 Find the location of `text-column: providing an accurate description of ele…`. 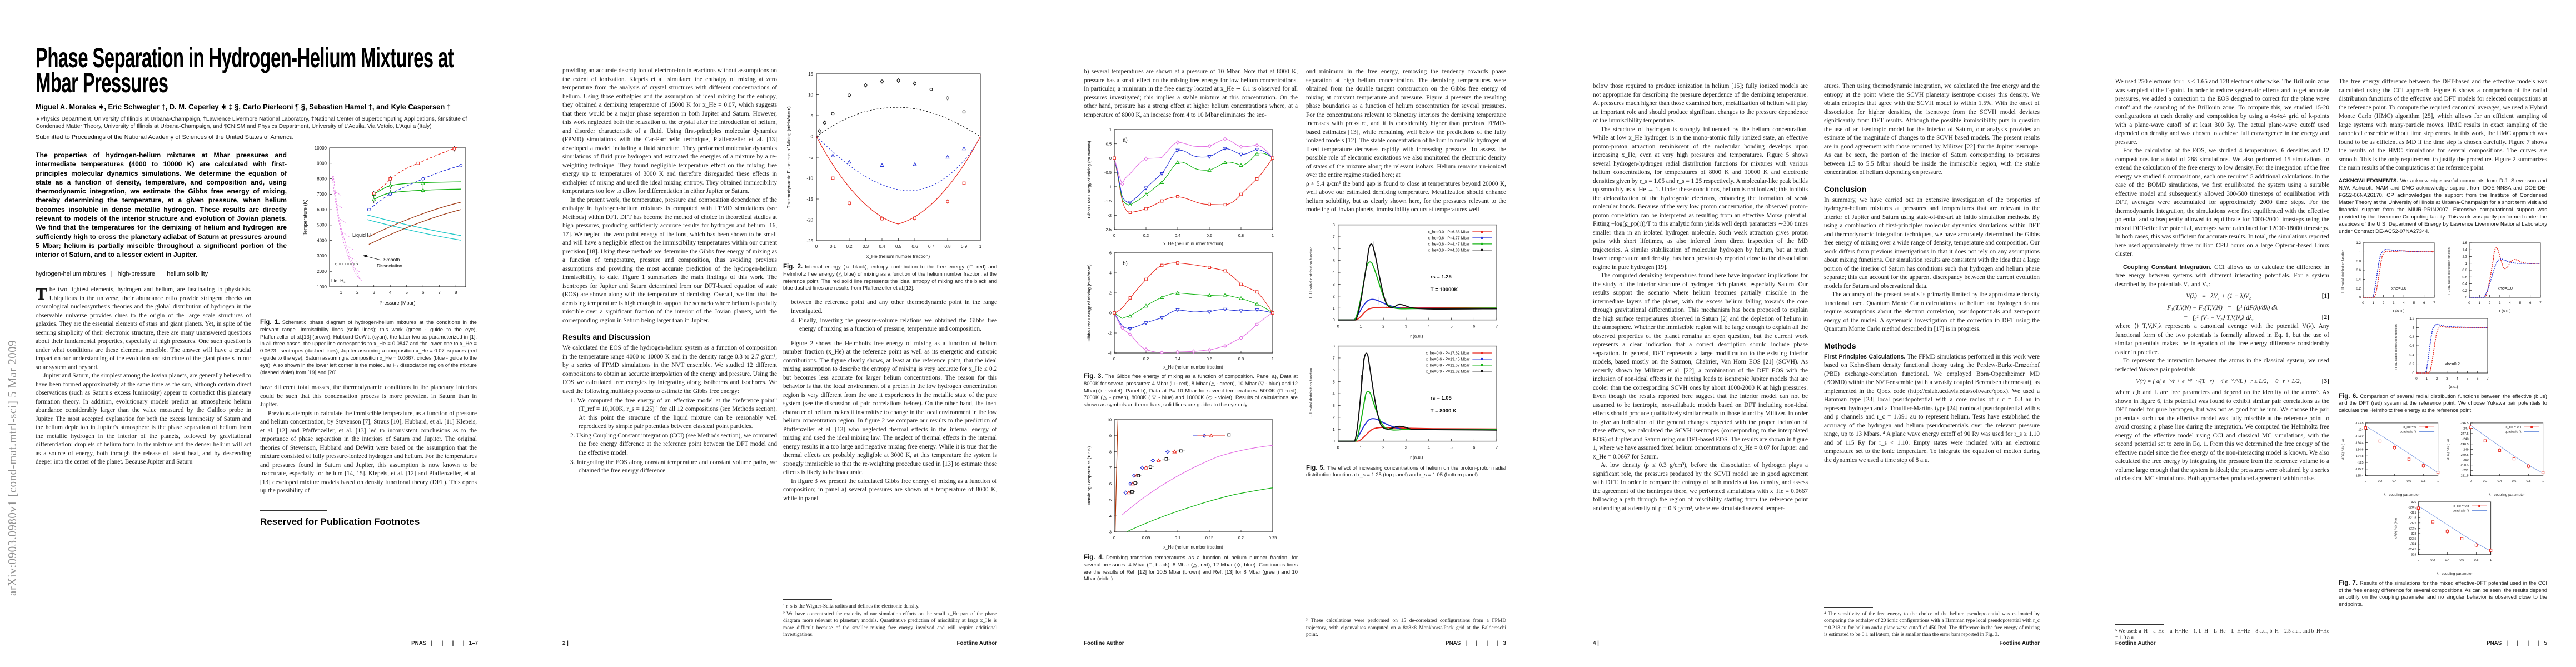

text-column: providing an accurate description of ele… is located at coordinates (669, 352).